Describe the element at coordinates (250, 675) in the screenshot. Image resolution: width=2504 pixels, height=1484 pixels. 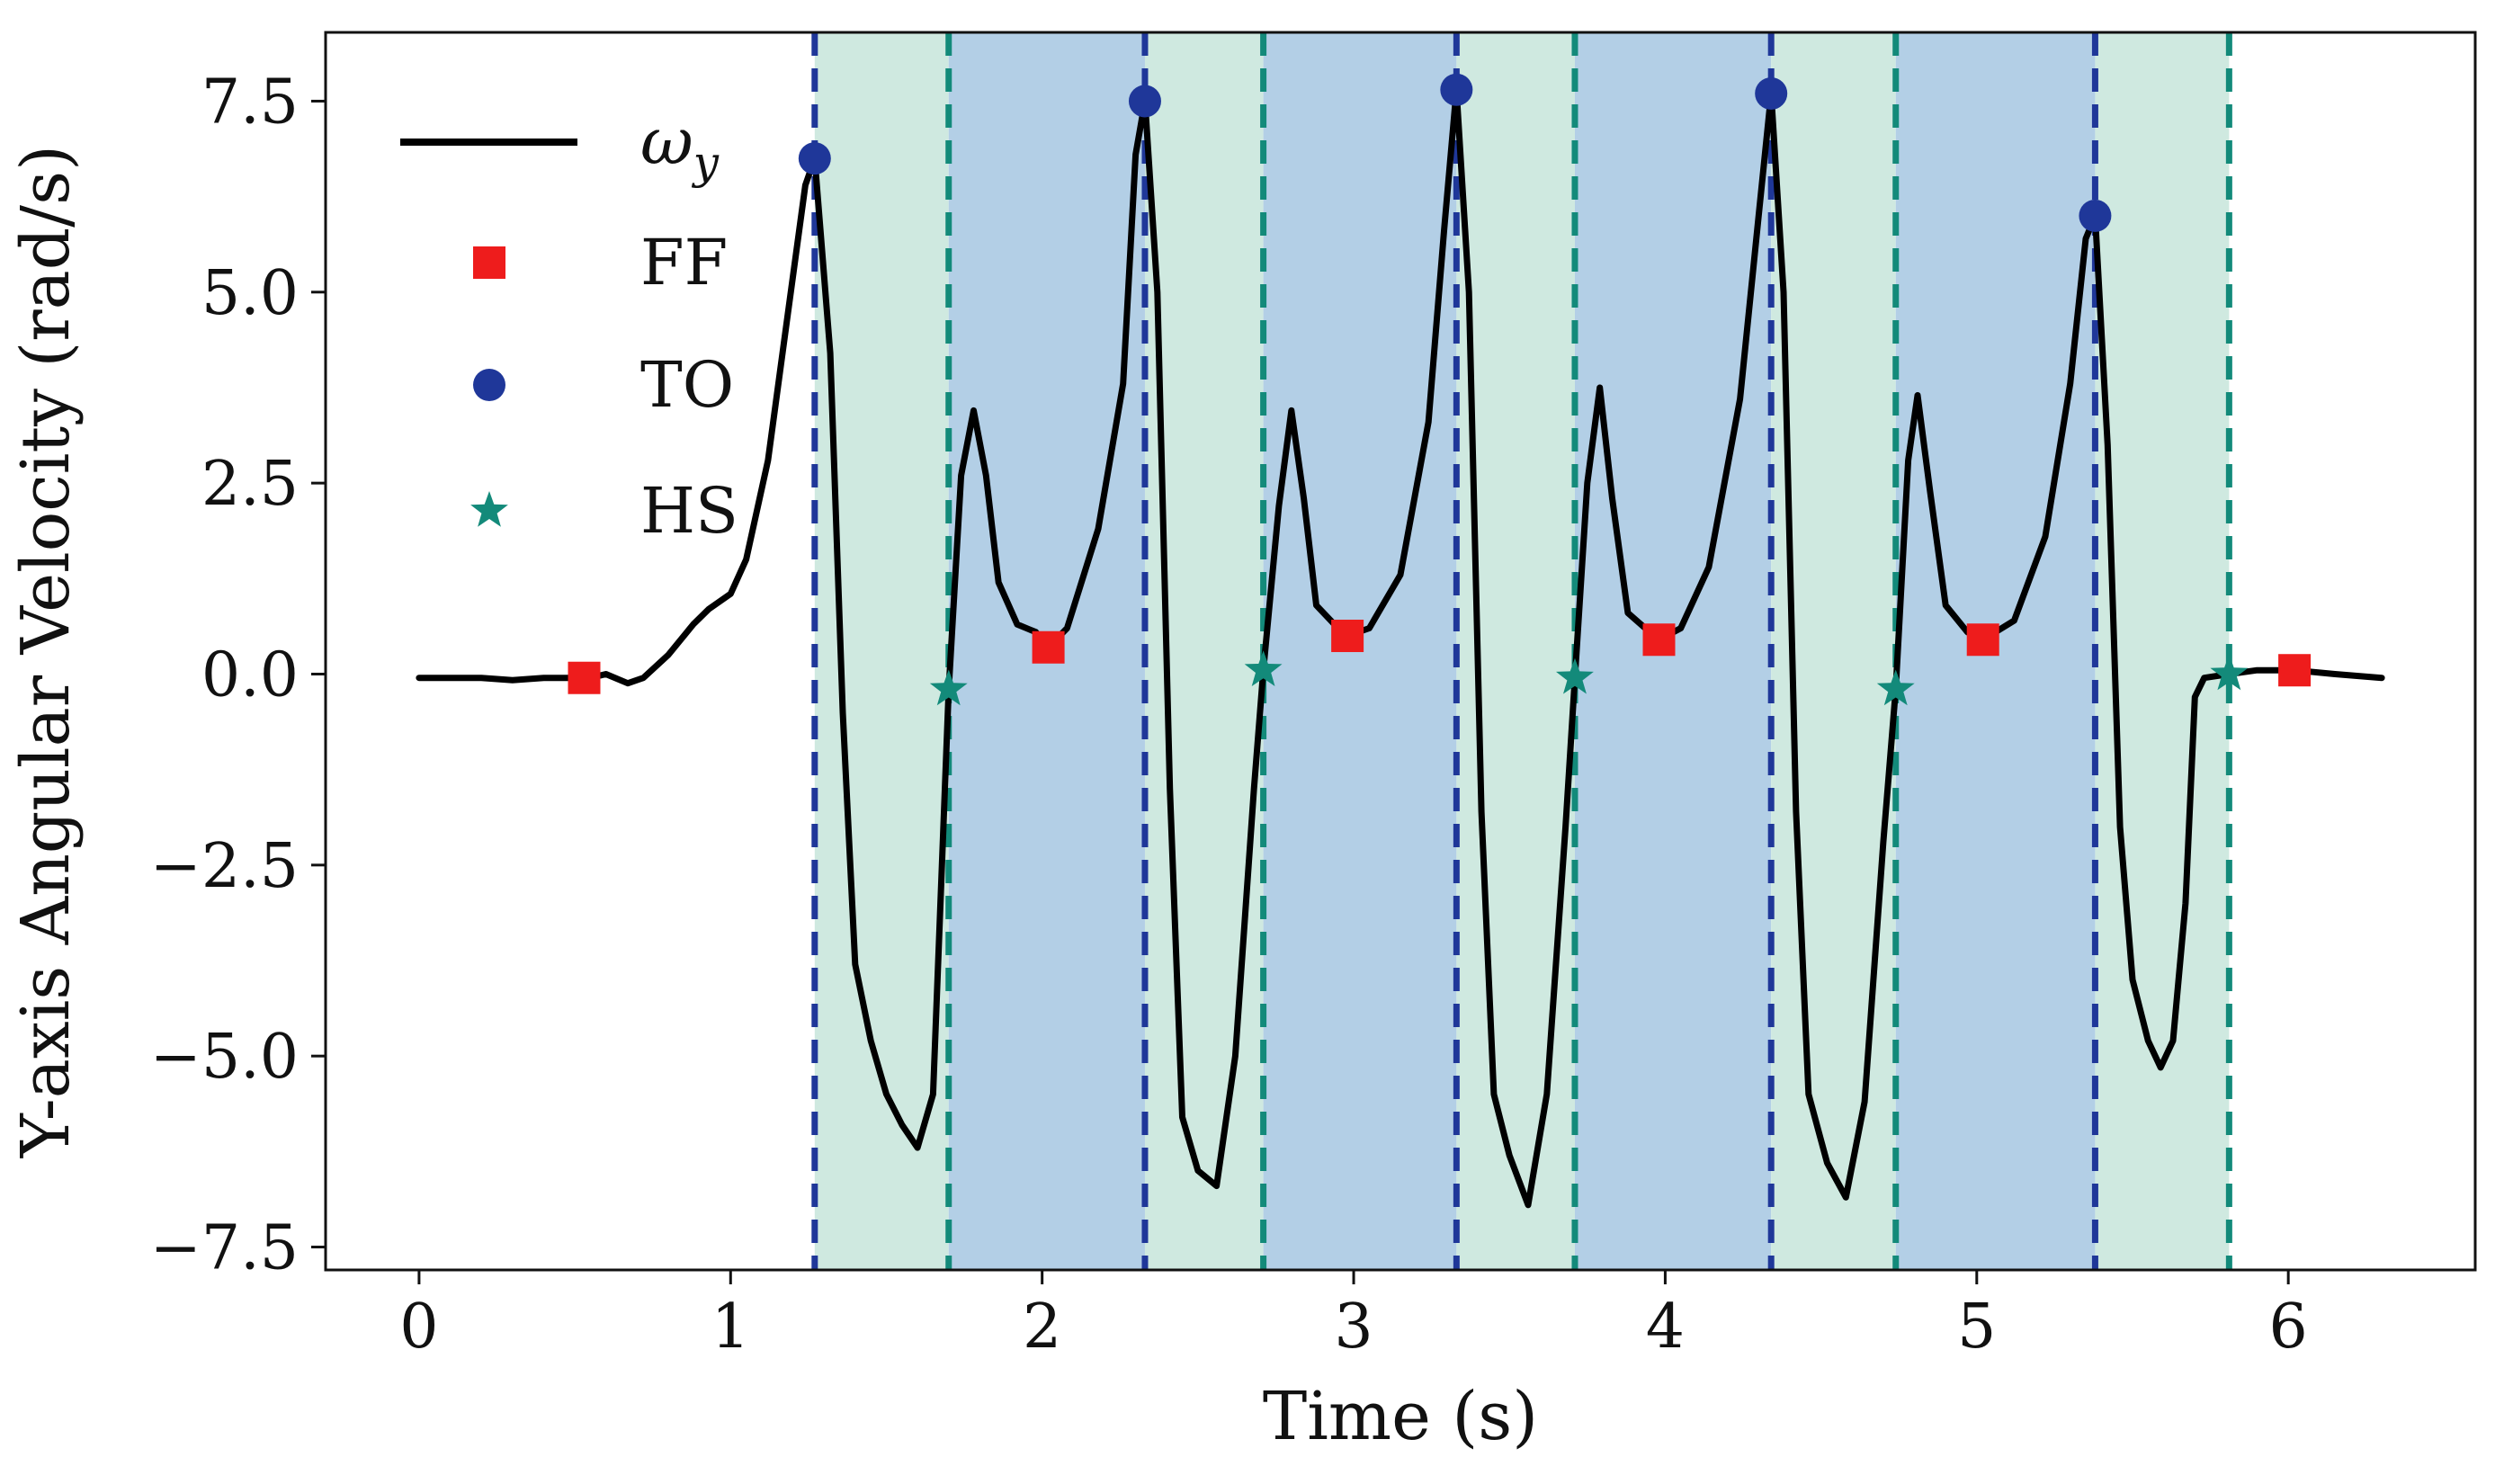
I see `y-tick-label: 0.0` at that location.